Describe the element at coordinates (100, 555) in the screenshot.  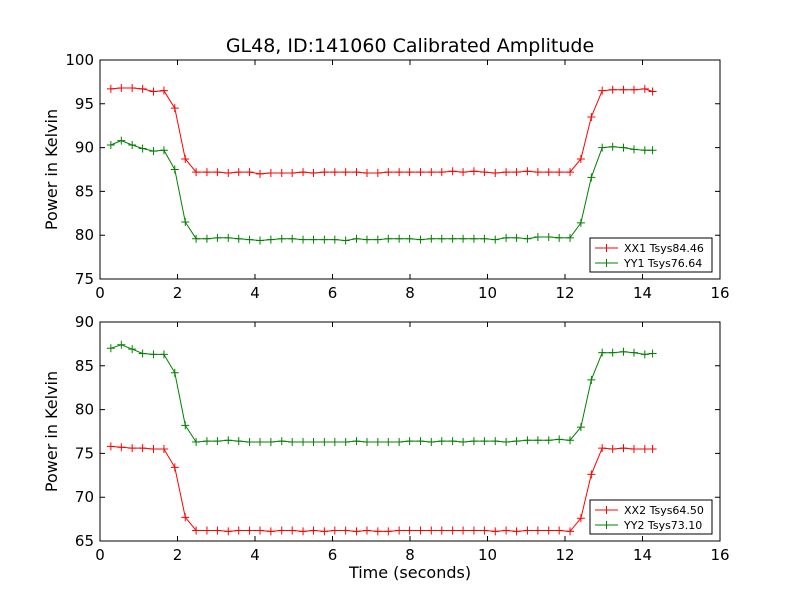
I see `x-tick-label: 0` at that location.